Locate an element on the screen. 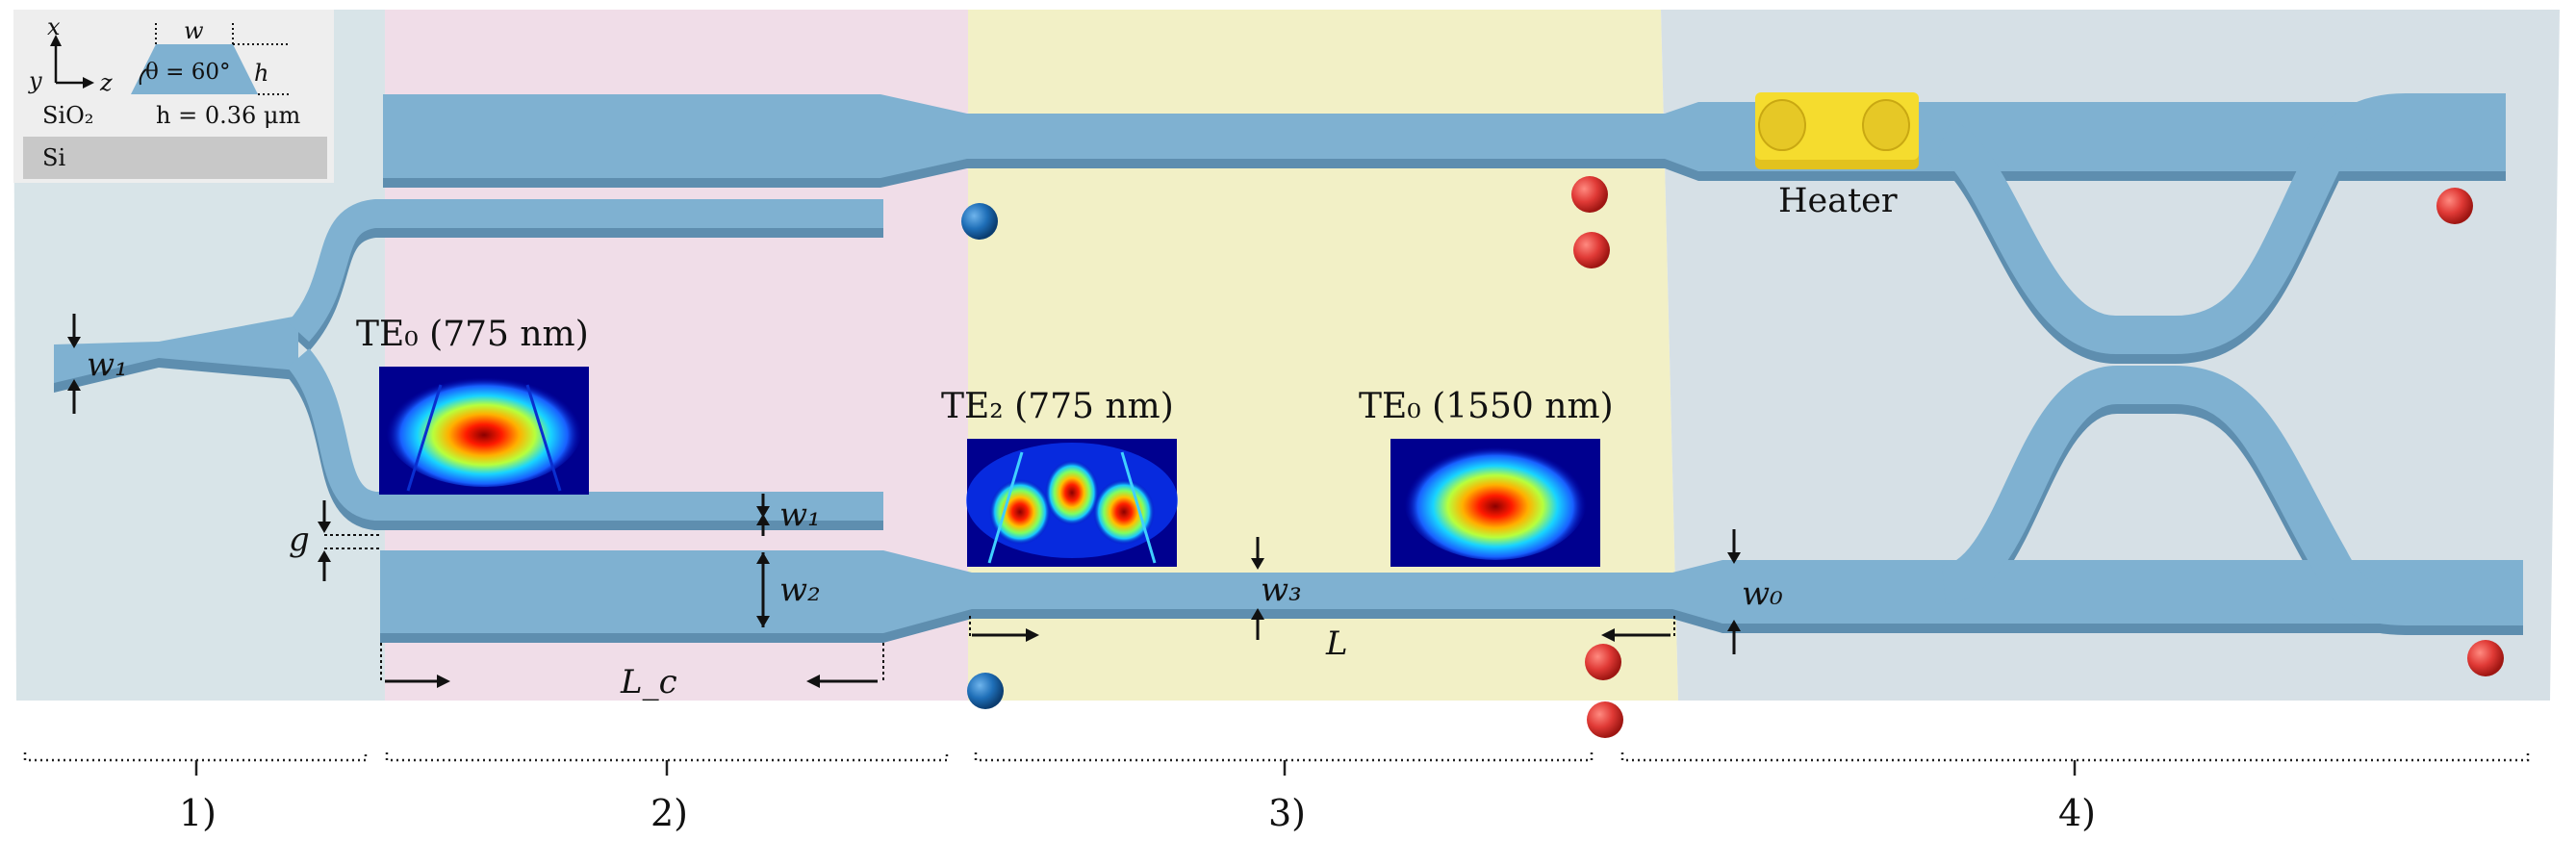  section-braces is located at coordinates (1276, 757).